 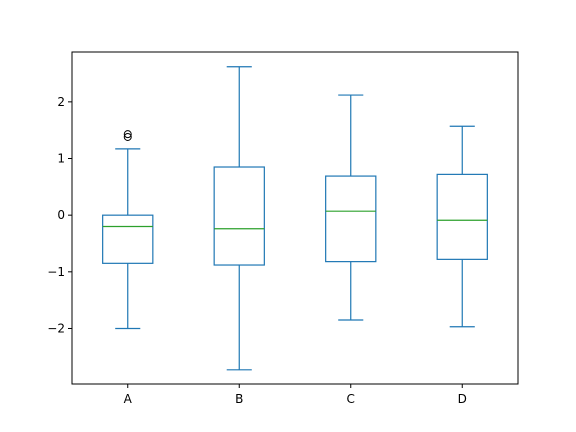 What do you see at coordinates (351, 399) in the screenshot?
I see `x-tick-label: C` at bounding box center [351, 399].